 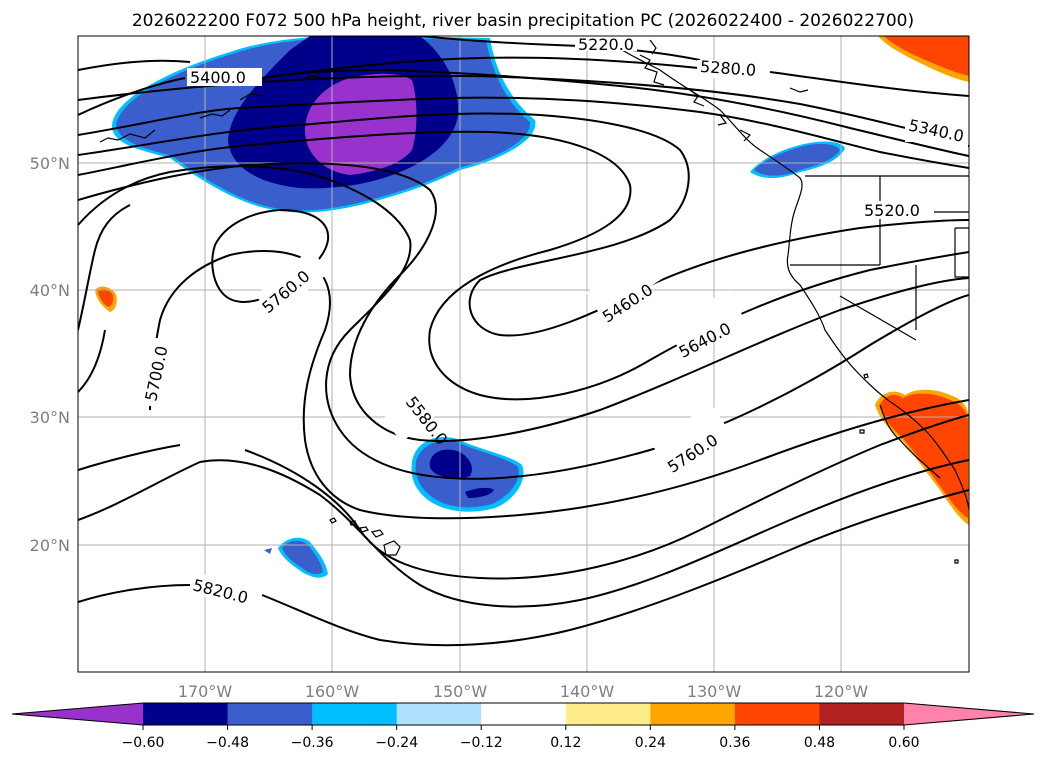 What do you see at coordinates (892, 210) in the screenshot?
I see `contour-label-5520: 5520.0` at bounding box center [892, 210].